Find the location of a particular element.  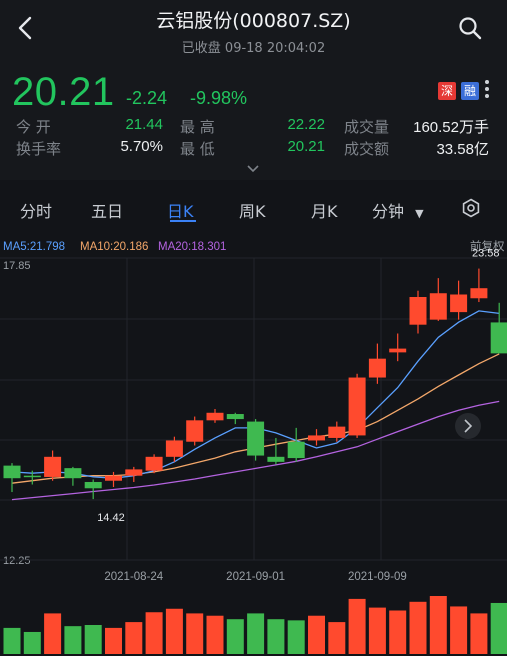

y-max-label: 17.85 is located at coordinates (17, 266).